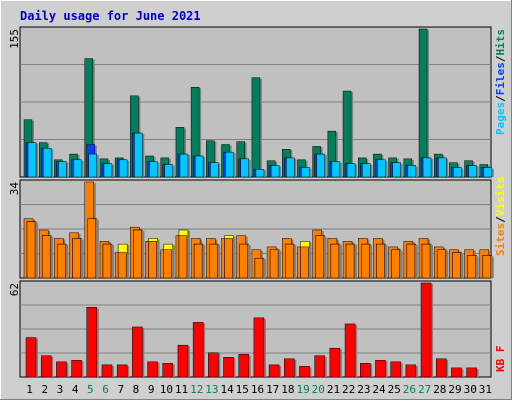  I want to click on day-label: 17, so click(272, 389).